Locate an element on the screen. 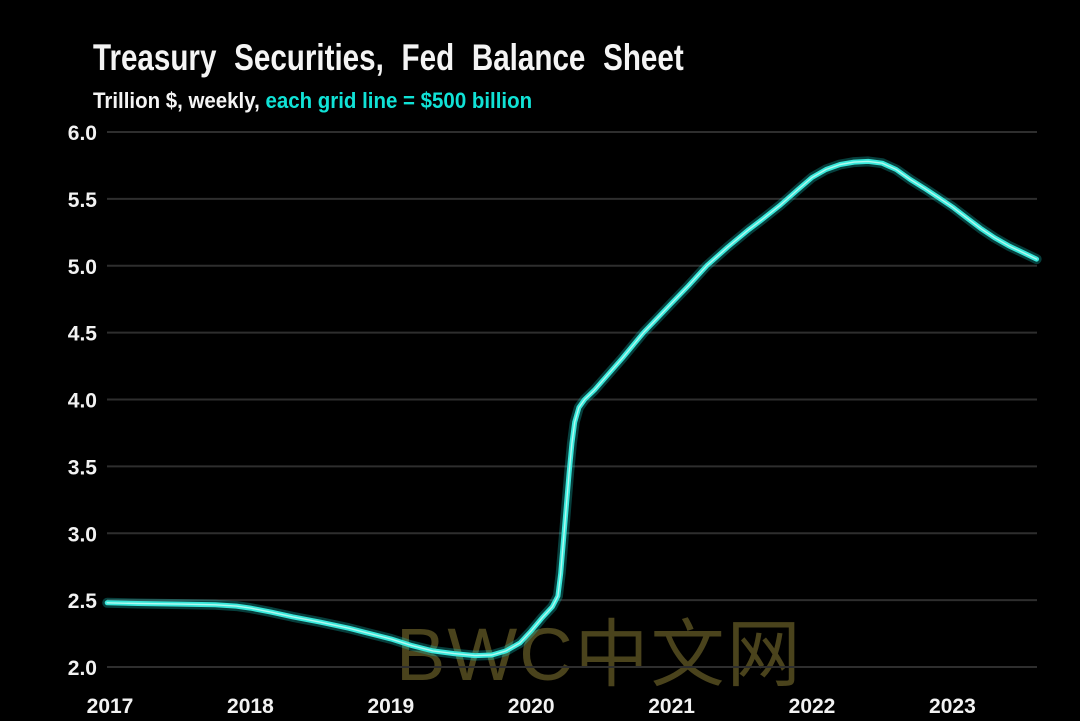 This screenshot has width=1080, height=721. x-axis-tick-label: 2018 is located at coordinates (250, 706).